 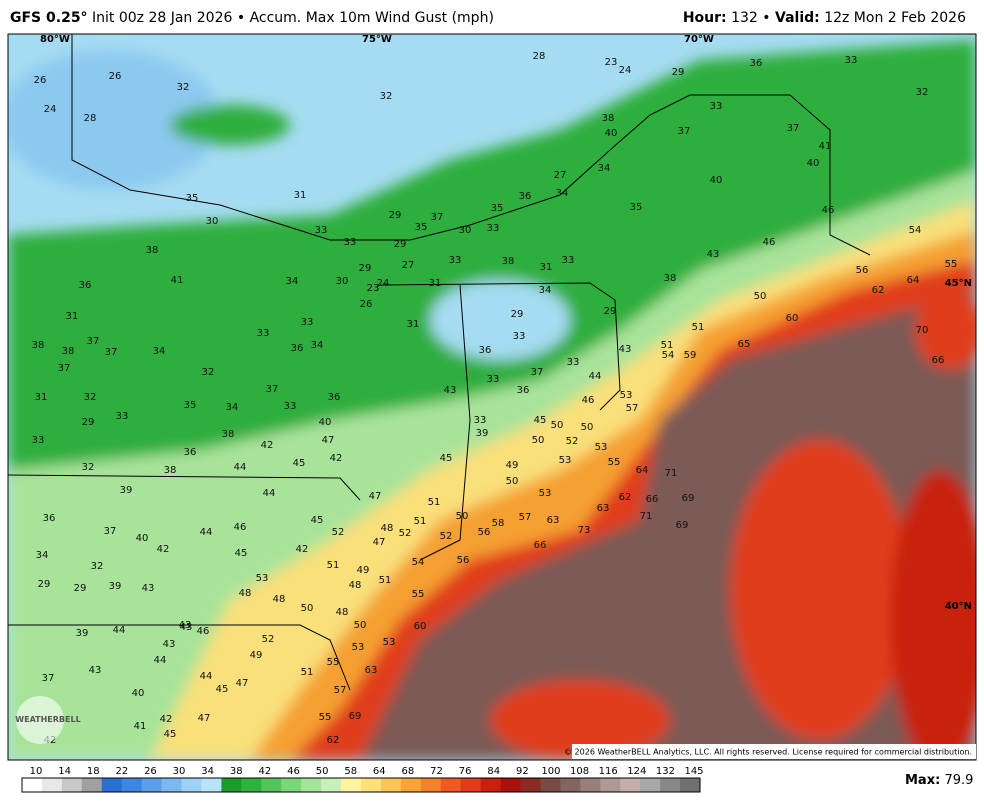 I want to click on colorbar-label: 72, so click(x=436, y=771).